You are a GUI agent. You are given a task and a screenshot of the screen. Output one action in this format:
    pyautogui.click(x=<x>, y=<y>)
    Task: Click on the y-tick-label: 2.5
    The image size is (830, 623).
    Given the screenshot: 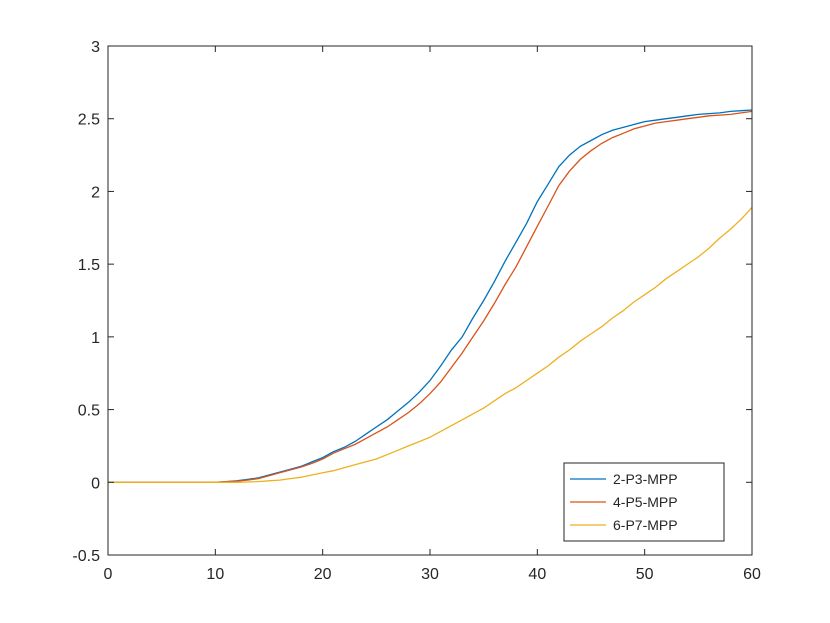 What is the action you would take?
    pyautogui.click(x=89, y=120)
    